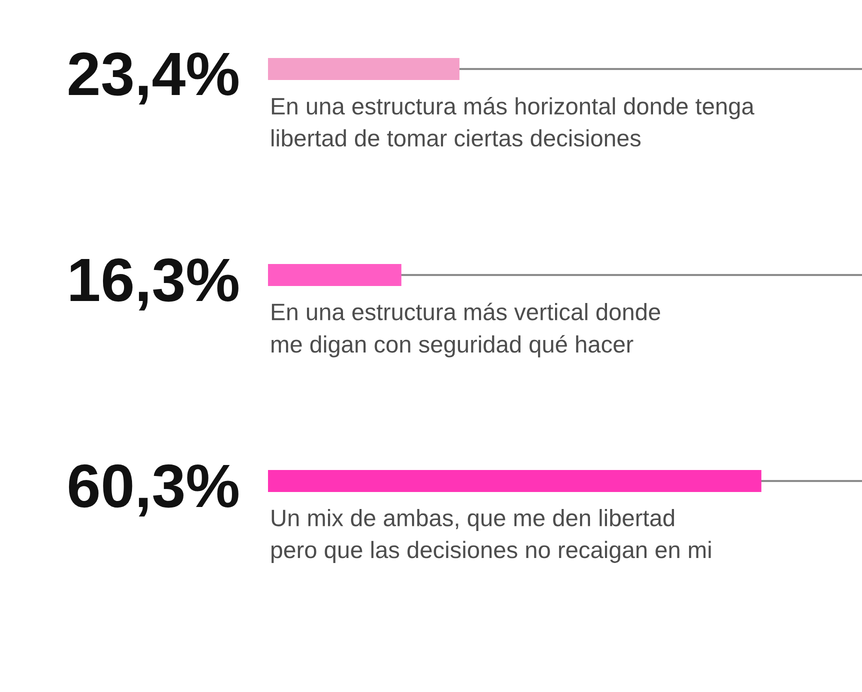 The image size is (862, 692). What do you see at coordinates (154, 284) in the screenshot?
I see `data-label: 16,3%` at bounding box center [154, 284].